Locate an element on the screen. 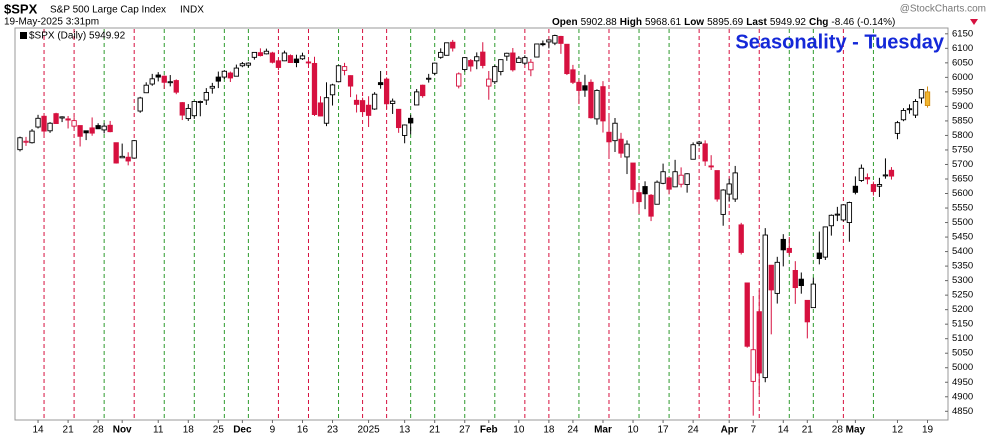 This screenshot has width=990, height=438. y-tick-label: 6100 is located at coordinates (962, 48).